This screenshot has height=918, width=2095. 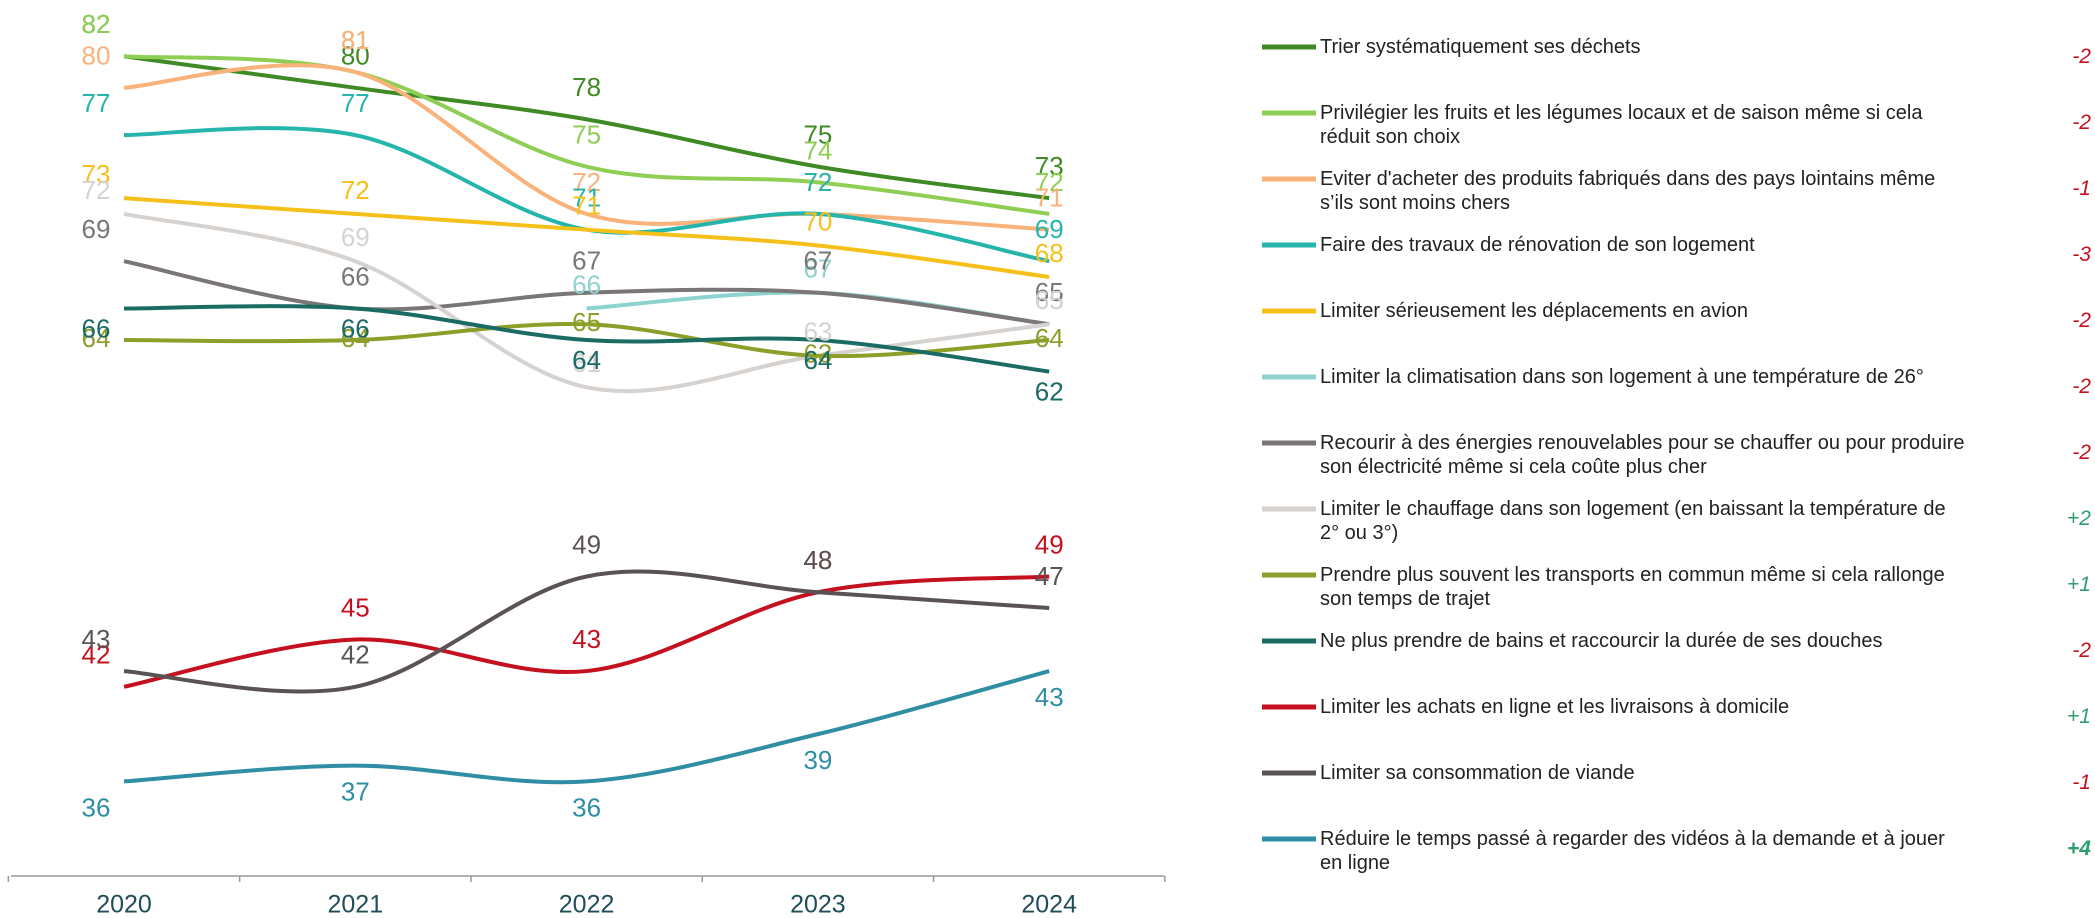 What do you see at coordinates (817, 150) in the screenshot?
I see `data-label: 74` at bounding box center [817, 150].